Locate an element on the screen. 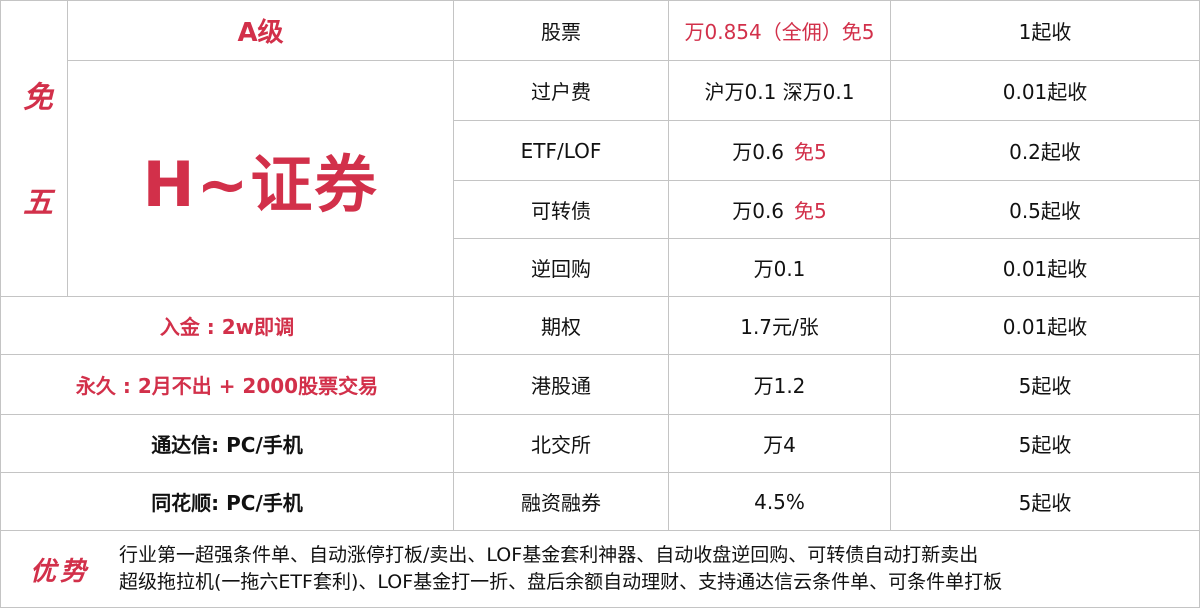 The width and height of the screenshot is (1200, 608). item: 港股通 is located at coordinates (561, 384).